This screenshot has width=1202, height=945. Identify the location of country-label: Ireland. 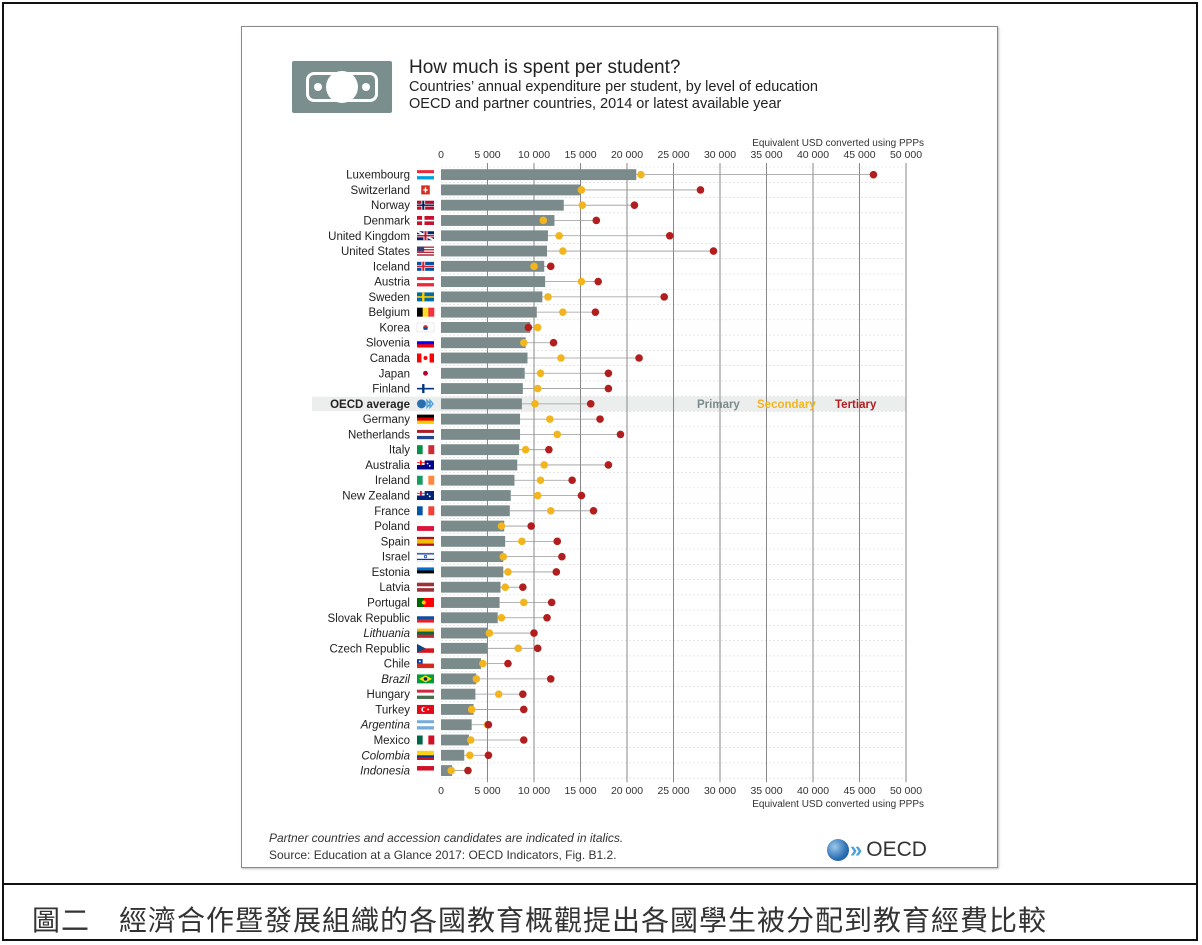
(392, 481).